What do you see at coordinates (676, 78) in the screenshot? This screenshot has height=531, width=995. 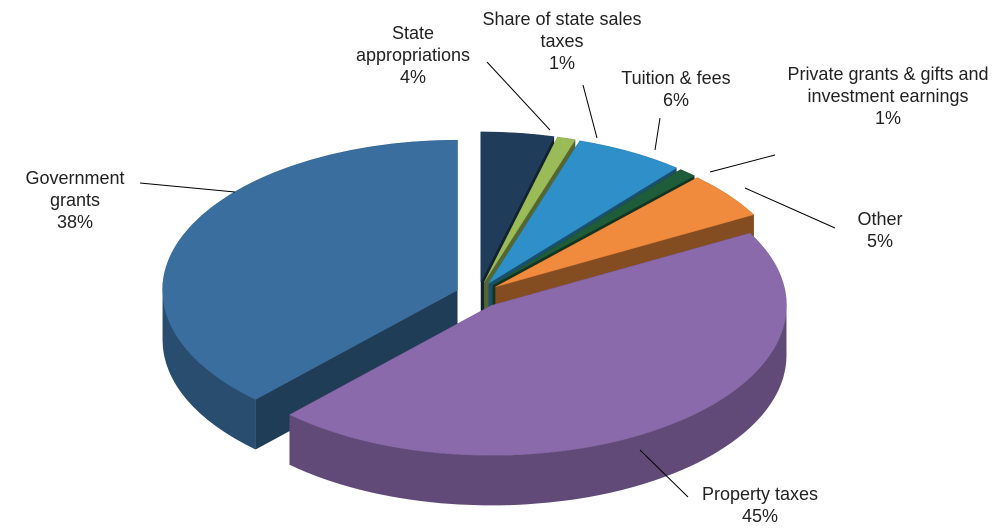 I see `category-label: Tuition & fees` at bounding box center [676, 78].